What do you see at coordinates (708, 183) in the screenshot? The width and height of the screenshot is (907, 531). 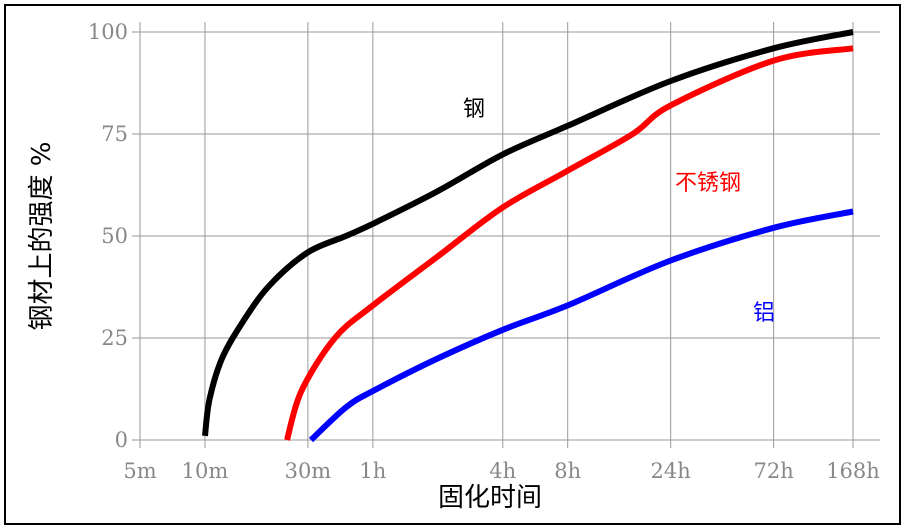 I see `series-label: 不锈钢` at bounding box center [708, 183].